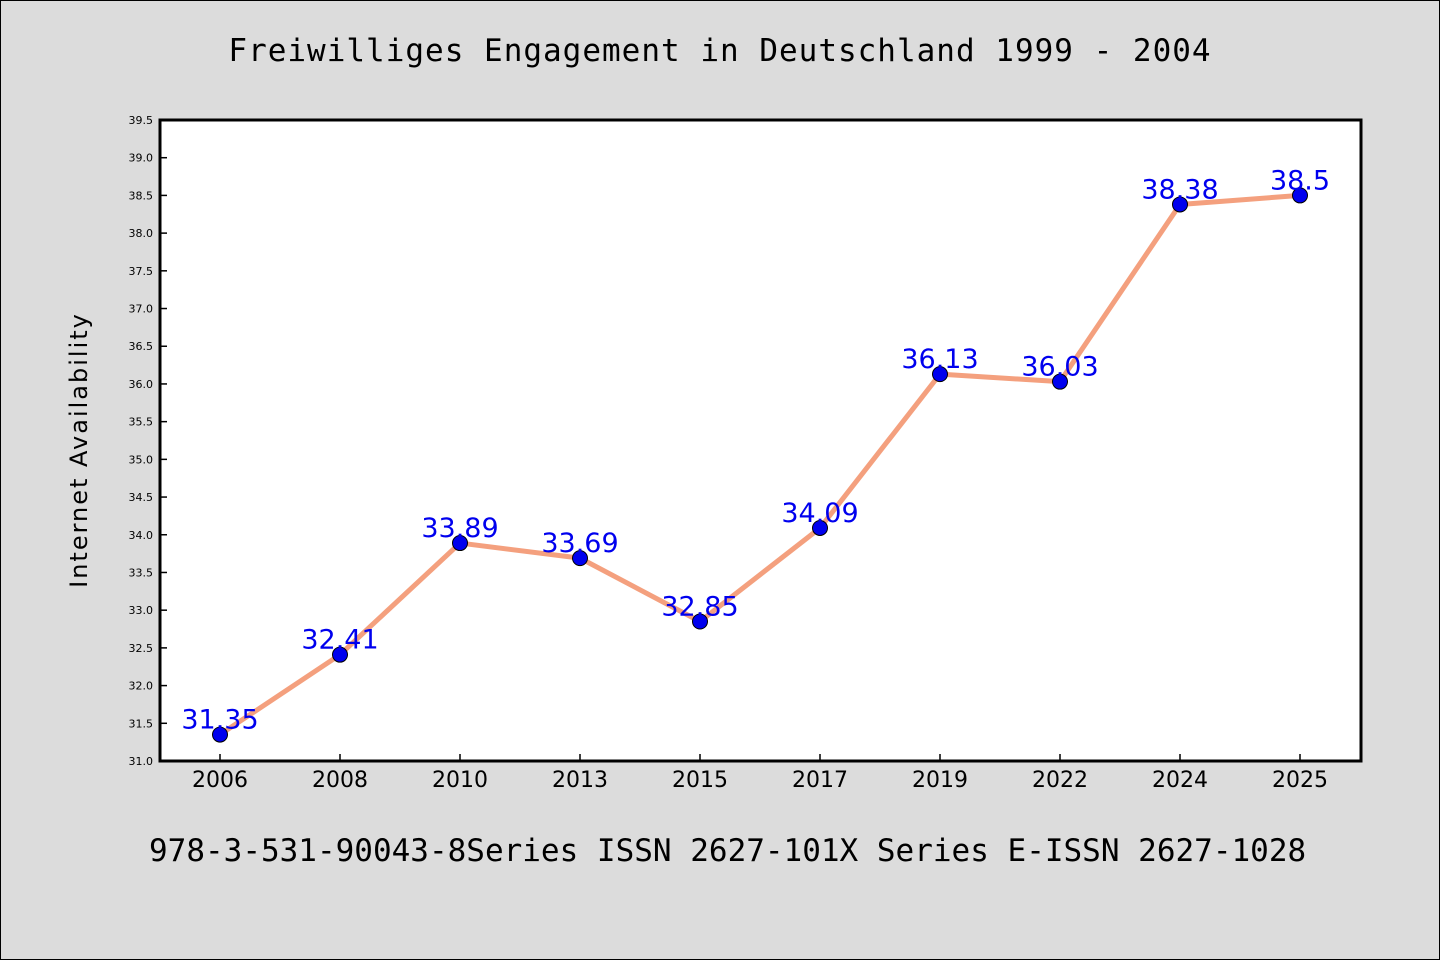 The height and width of the screenshot is (960, 1440). What do you see at coordinates (141, 271) in the screenshot?
I see `y-tick-label: 37.5` at bounding box center [141, 271].